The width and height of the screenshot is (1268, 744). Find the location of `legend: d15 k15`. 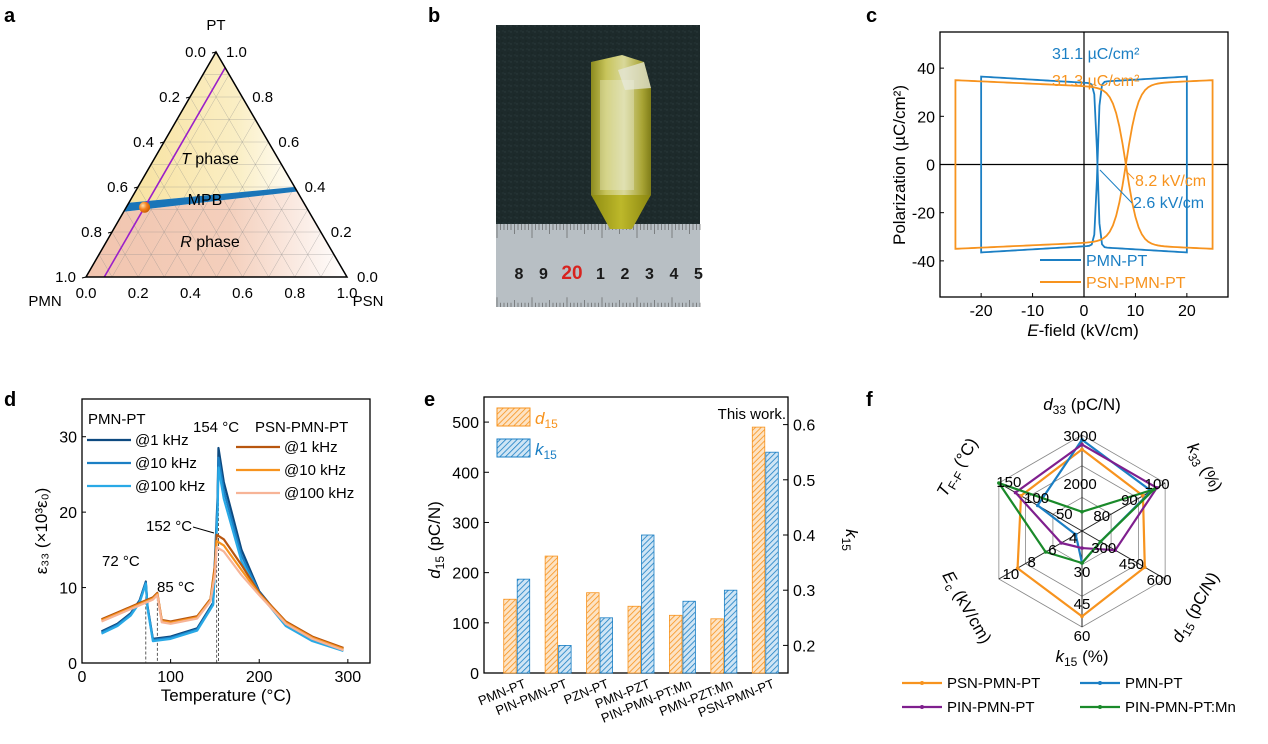

legend: d15 k15 is located at coordinates (527, 434).